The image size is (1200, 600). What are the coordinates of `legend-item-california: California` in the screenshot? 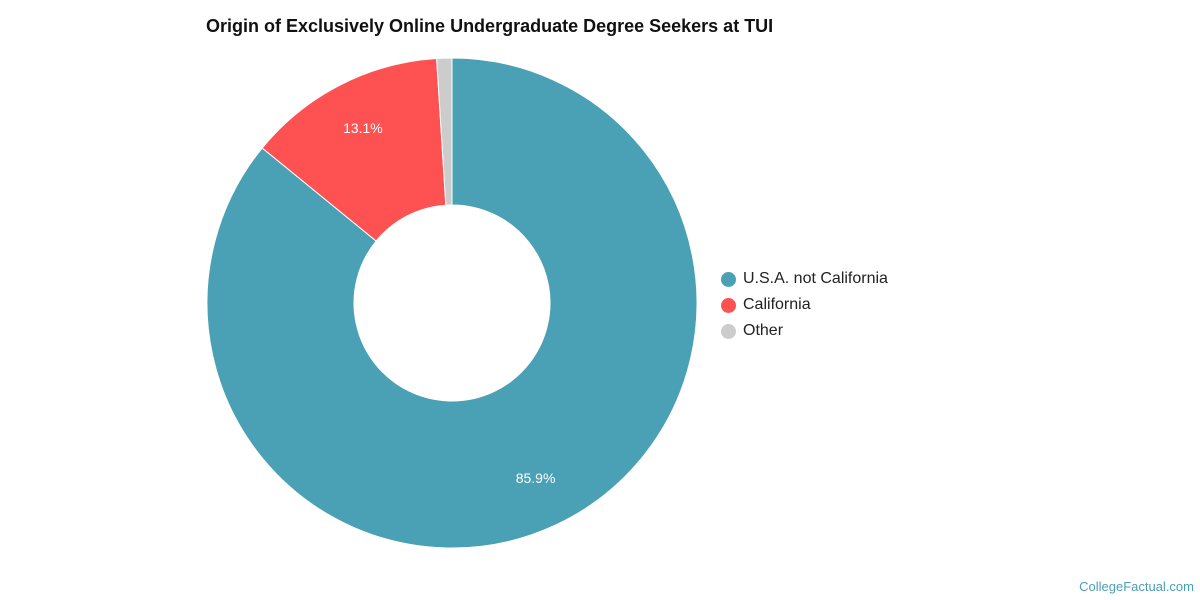 It's located at (804, 305).